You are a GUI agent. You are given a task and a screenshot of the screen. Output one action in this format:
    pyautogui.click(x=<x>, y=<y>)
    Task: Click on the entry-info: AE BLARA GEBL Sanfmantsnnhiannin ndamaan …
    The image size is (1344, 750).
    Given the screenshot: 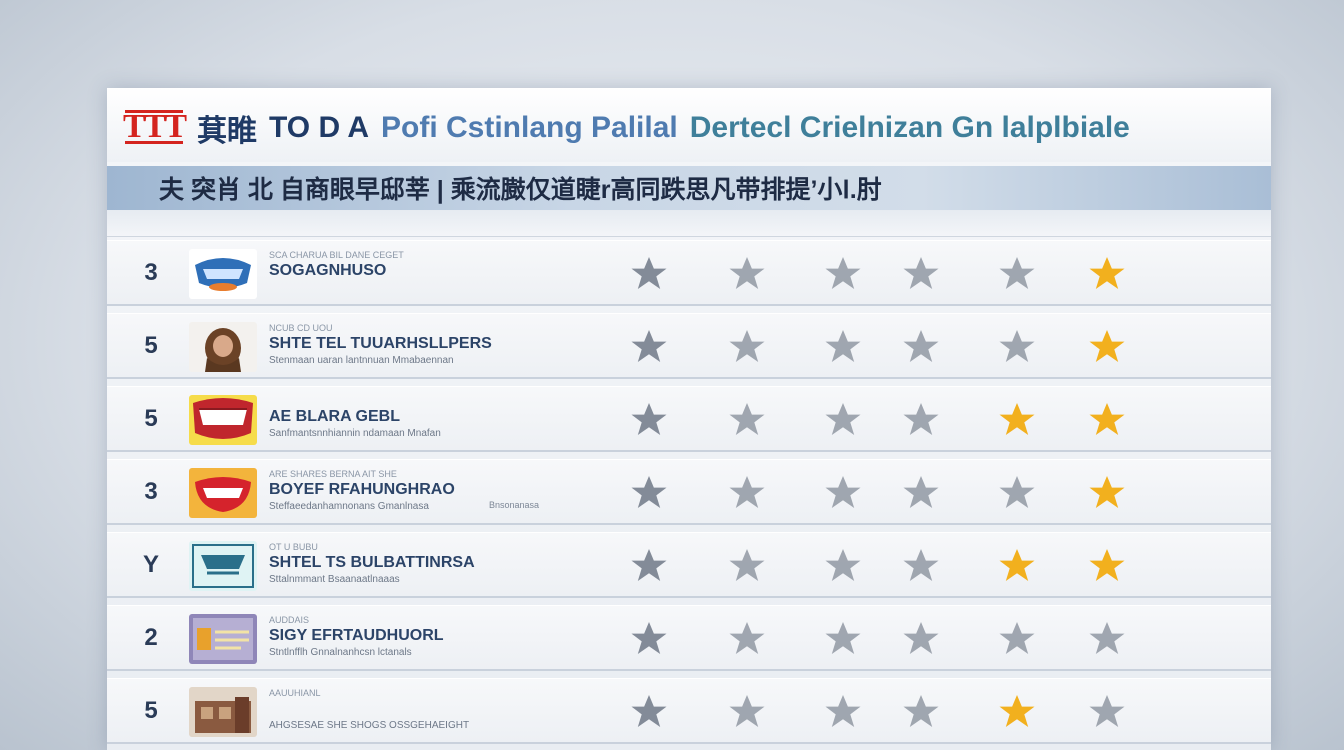 What is the action you would take?
    pyautogui.click(x=429, y=420)
    